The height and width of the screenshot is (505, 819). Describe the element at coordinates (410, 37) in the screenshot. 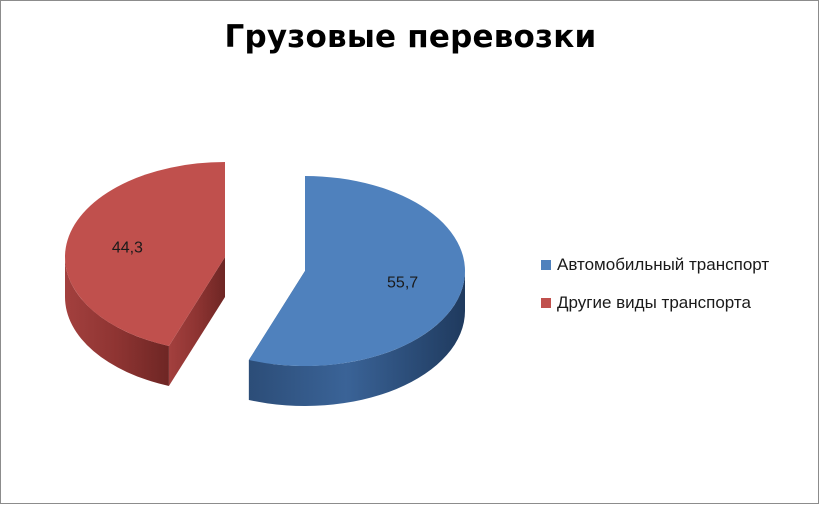

I see `chart-title: Грузовые перевозки` at that location.